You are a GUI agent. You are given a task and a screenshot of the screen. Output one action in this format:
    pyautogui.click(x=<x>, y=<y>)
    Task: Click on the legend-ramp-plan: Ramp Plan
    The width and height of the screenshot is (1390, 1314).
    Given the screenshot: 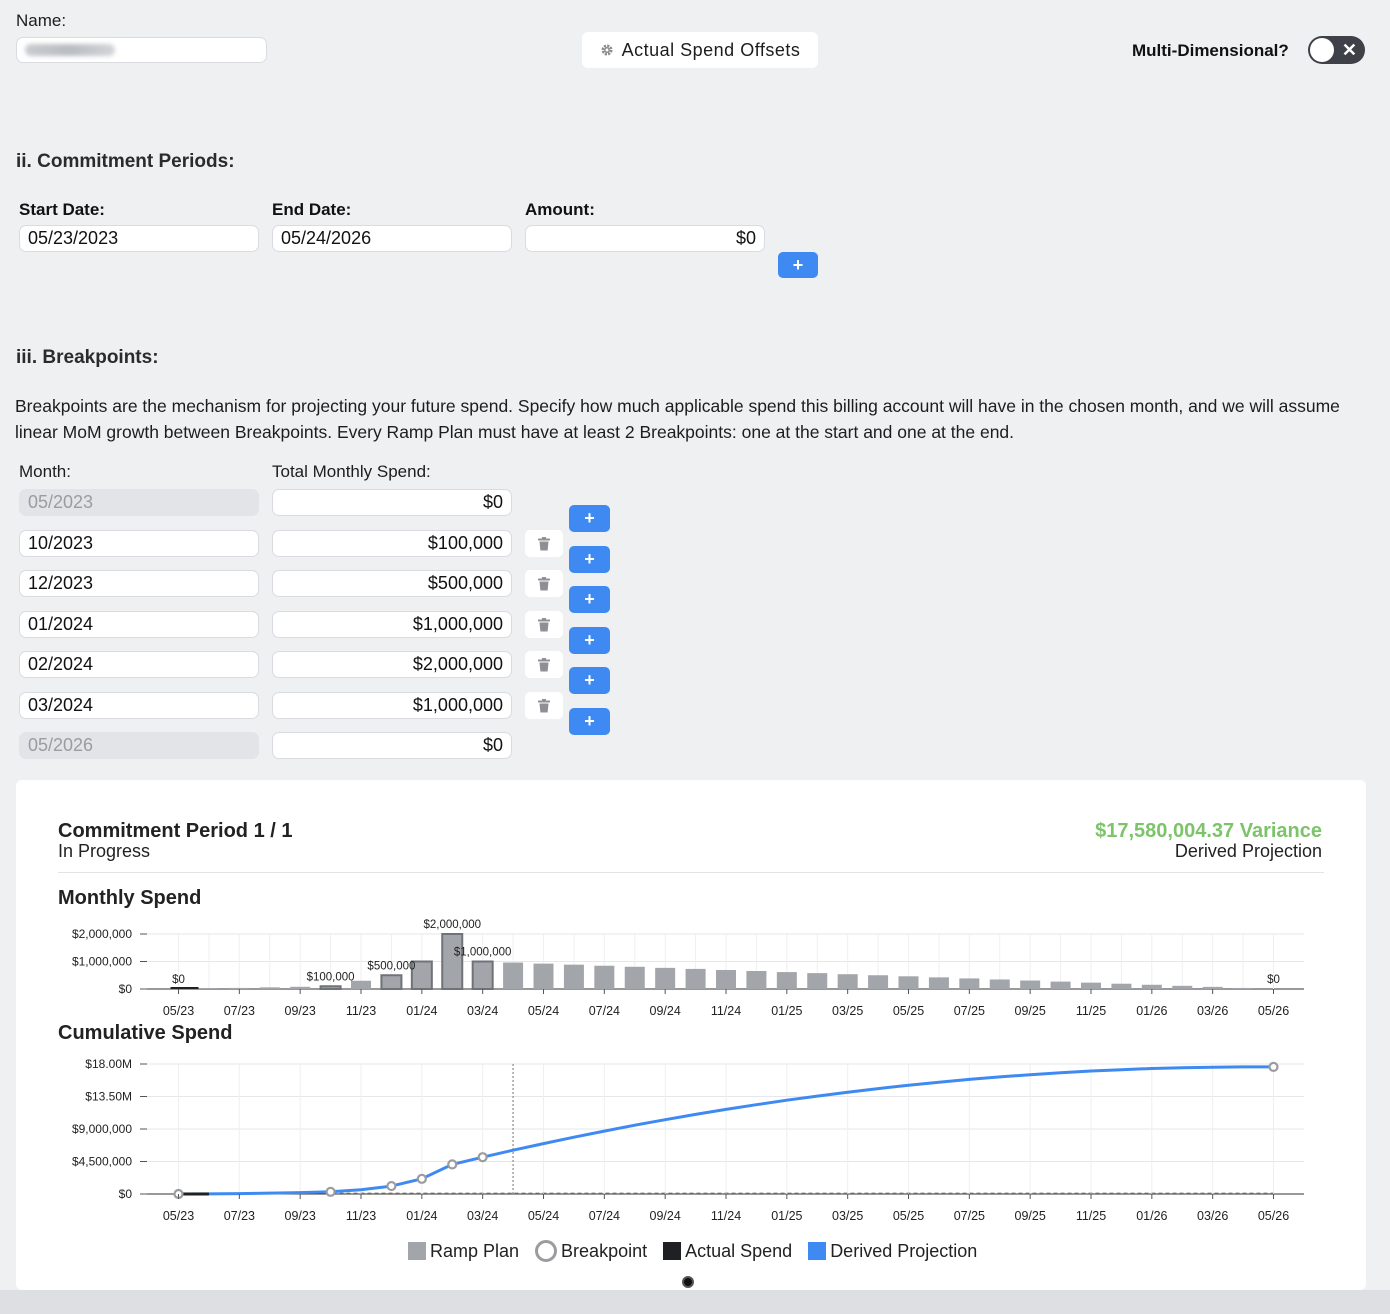 What is the action you would take?
    pyautogui.click(x=463, y=1251)
    